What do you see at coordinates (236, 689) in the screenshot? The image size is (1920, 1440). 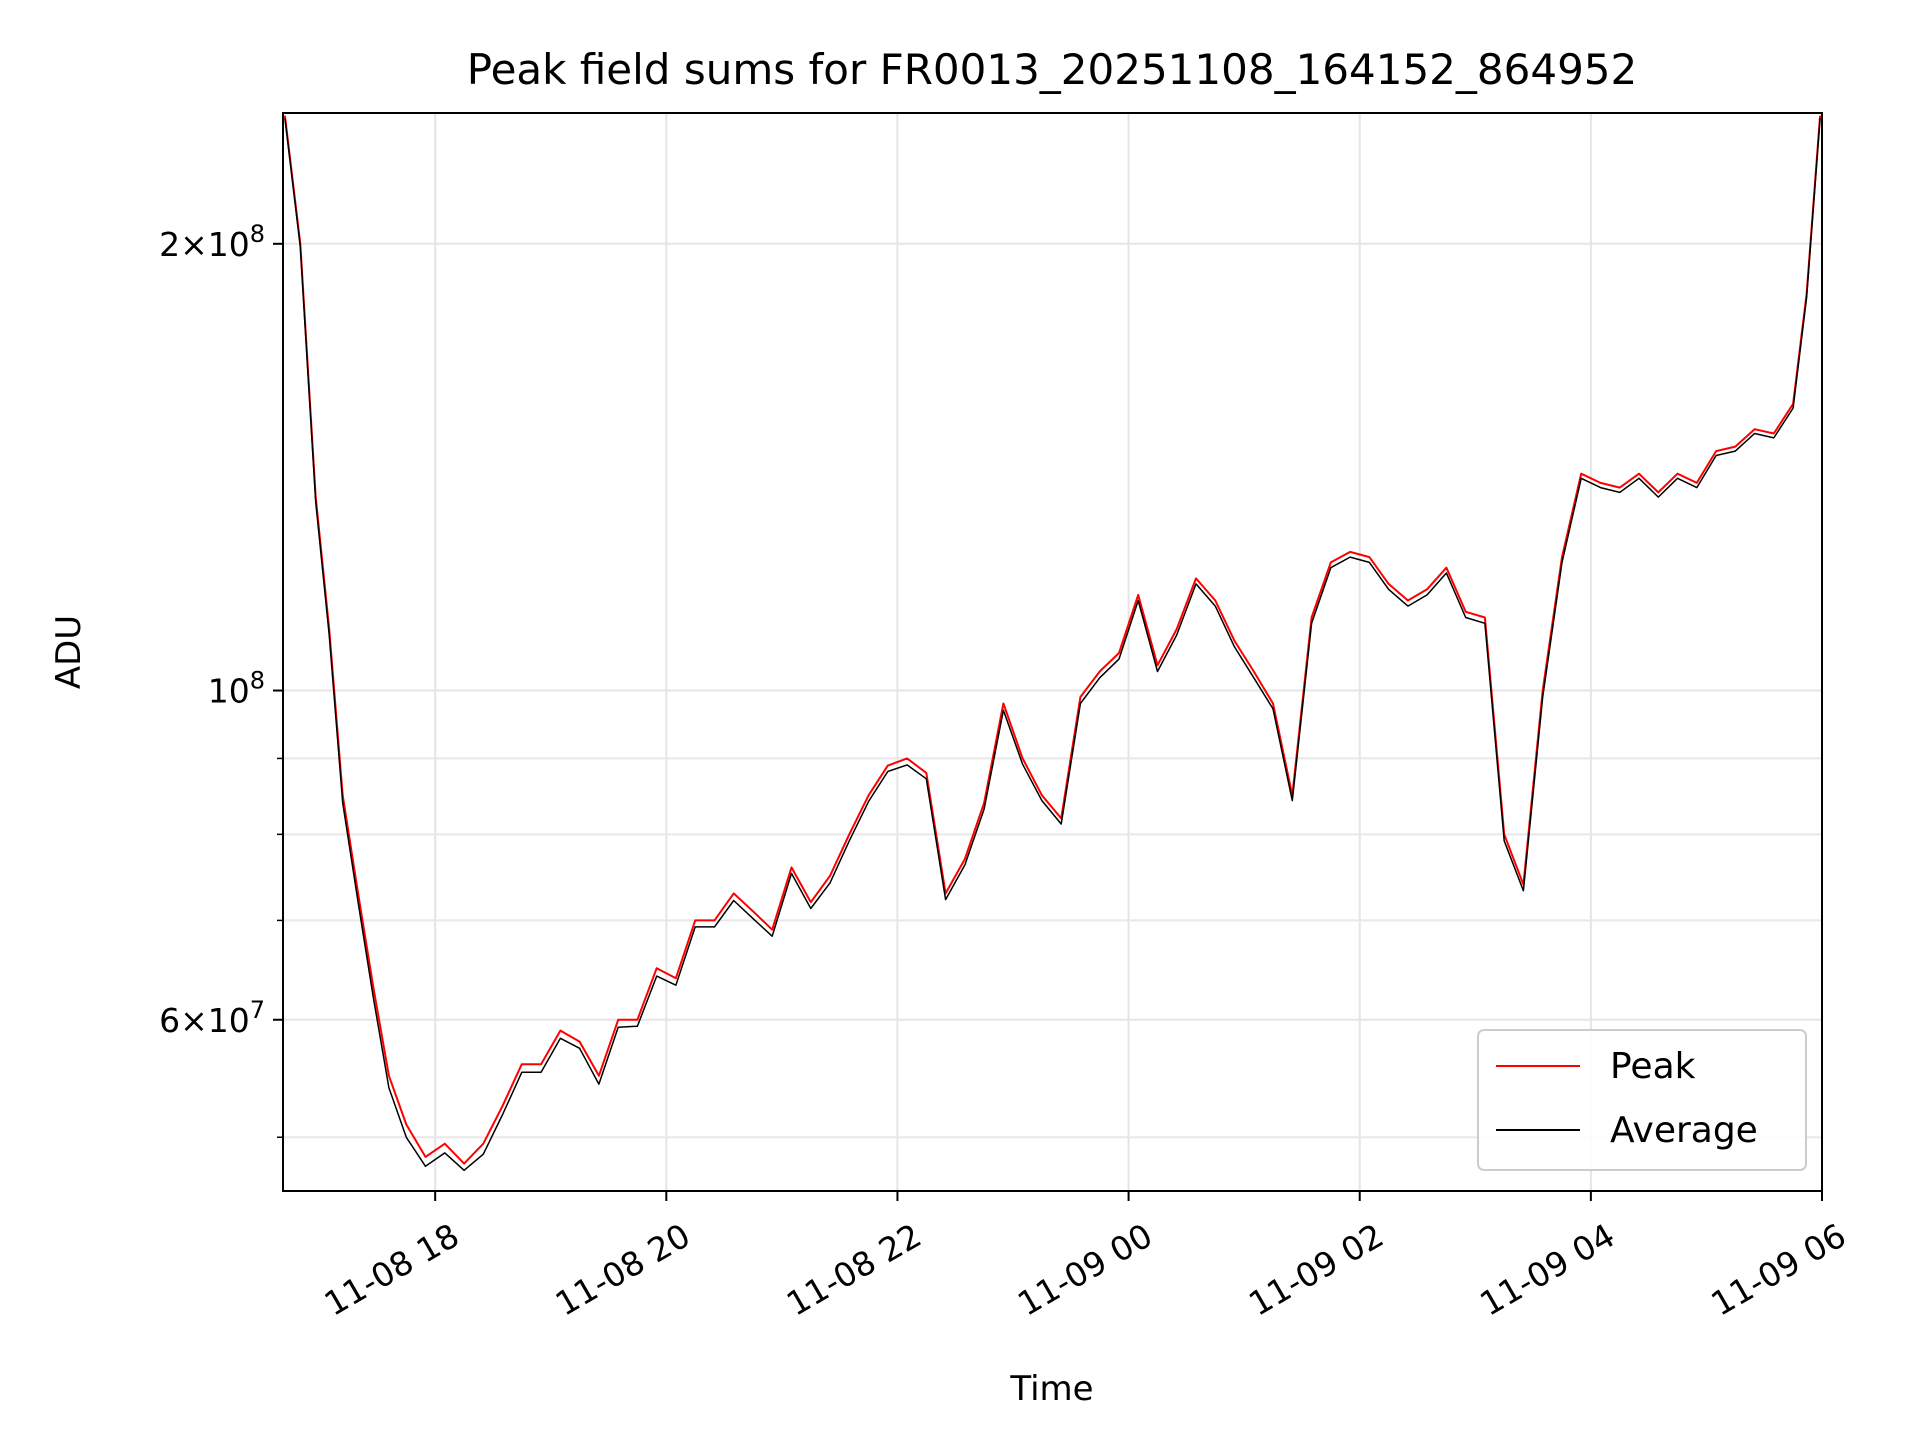 I see `y-tick-label: 108` at bounding box center [236, 689].